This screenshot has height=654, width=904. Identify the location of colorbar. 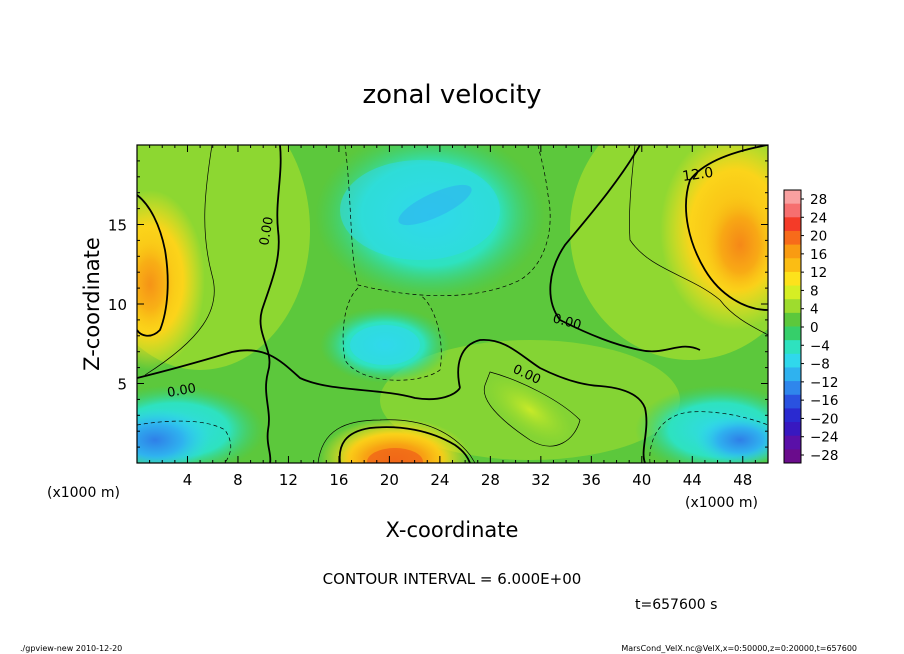
(792, 326).